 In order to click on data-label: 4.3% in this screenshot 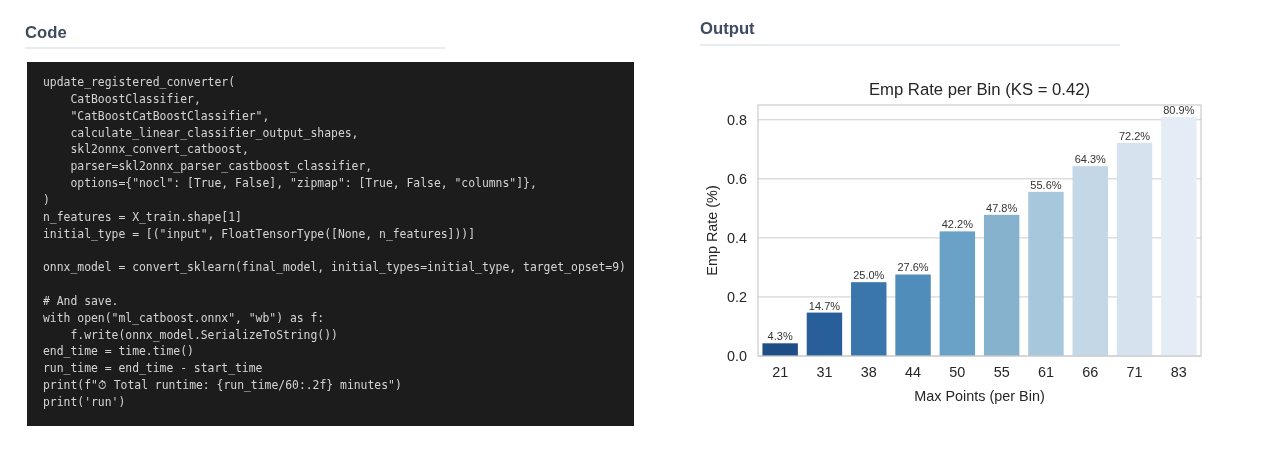, I will do `click(780, 336)`.